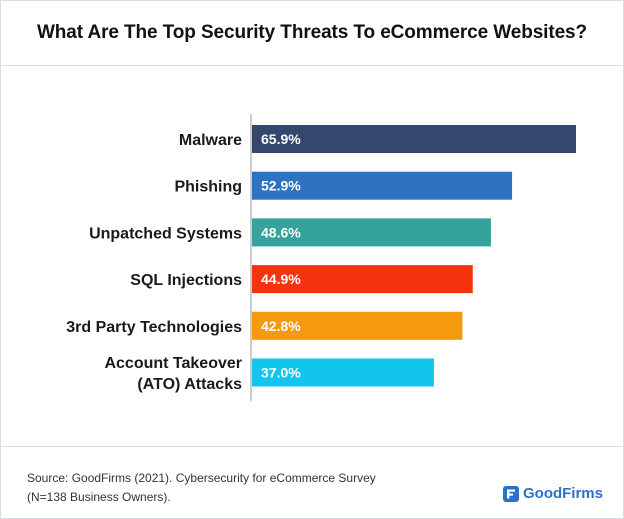 The image size is (624, 519). What do you see at coordinates (510, 493) in the screenshot?
I see `goodfirms-logo-icon` at bounding box center [510, 493].